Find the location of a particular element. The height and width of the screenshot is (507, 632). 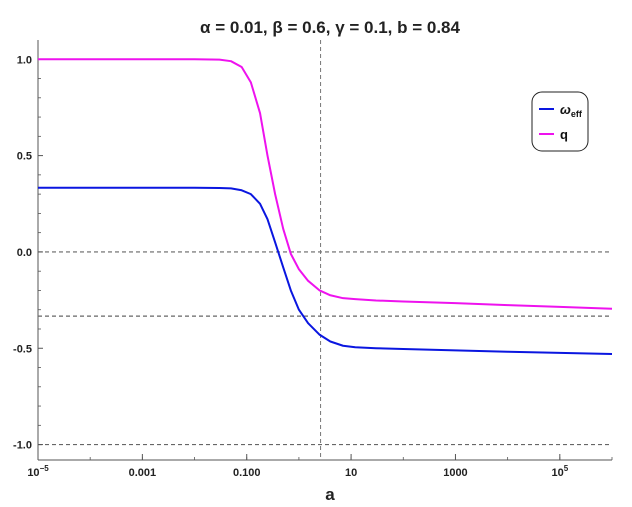

y-tick-label-2: 0.0 is located at coordinates (24, 253).